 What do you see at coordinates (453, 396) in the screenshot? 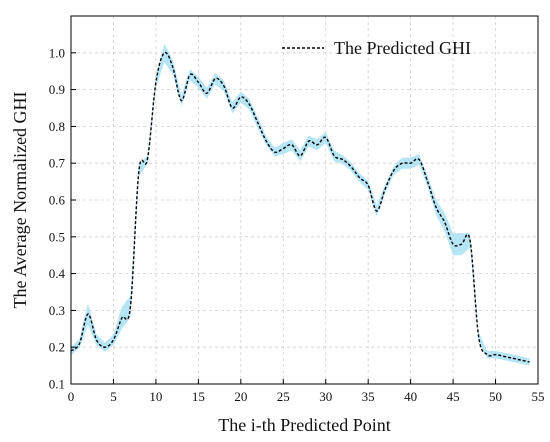
I see `x-tick-label: 45` at bounding box center [453, 396].